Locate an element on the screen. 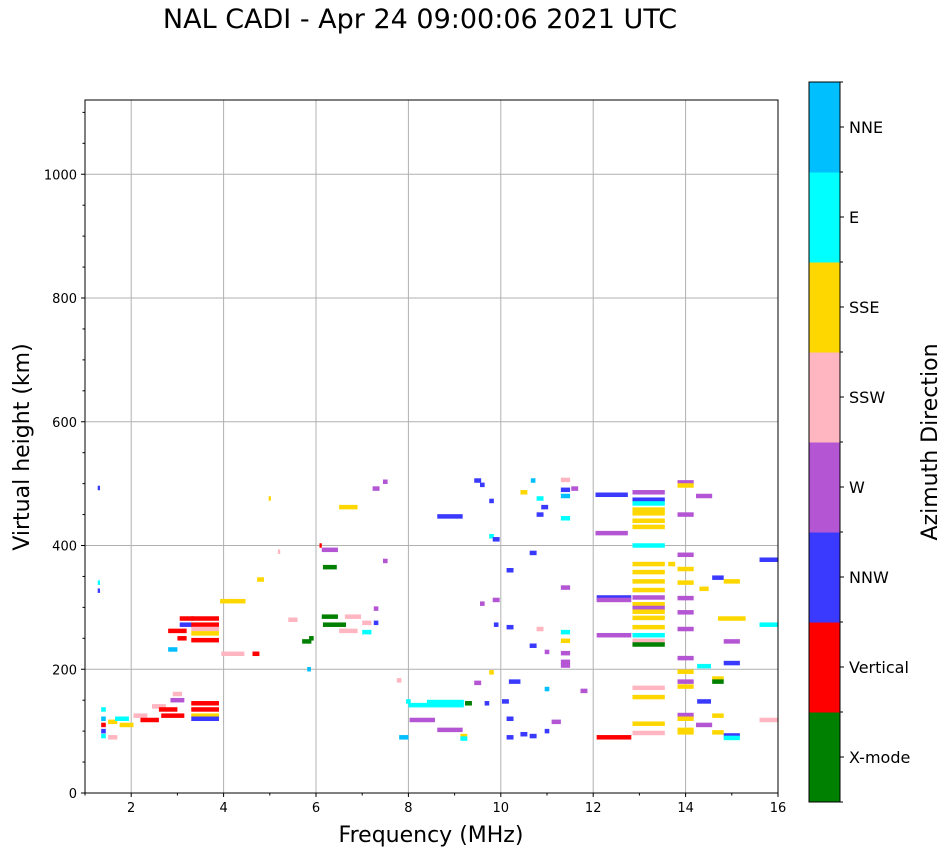 The width and height of the screenshot is (951, 856). y-tick-label: 600 is located at coordinates (64, 423).